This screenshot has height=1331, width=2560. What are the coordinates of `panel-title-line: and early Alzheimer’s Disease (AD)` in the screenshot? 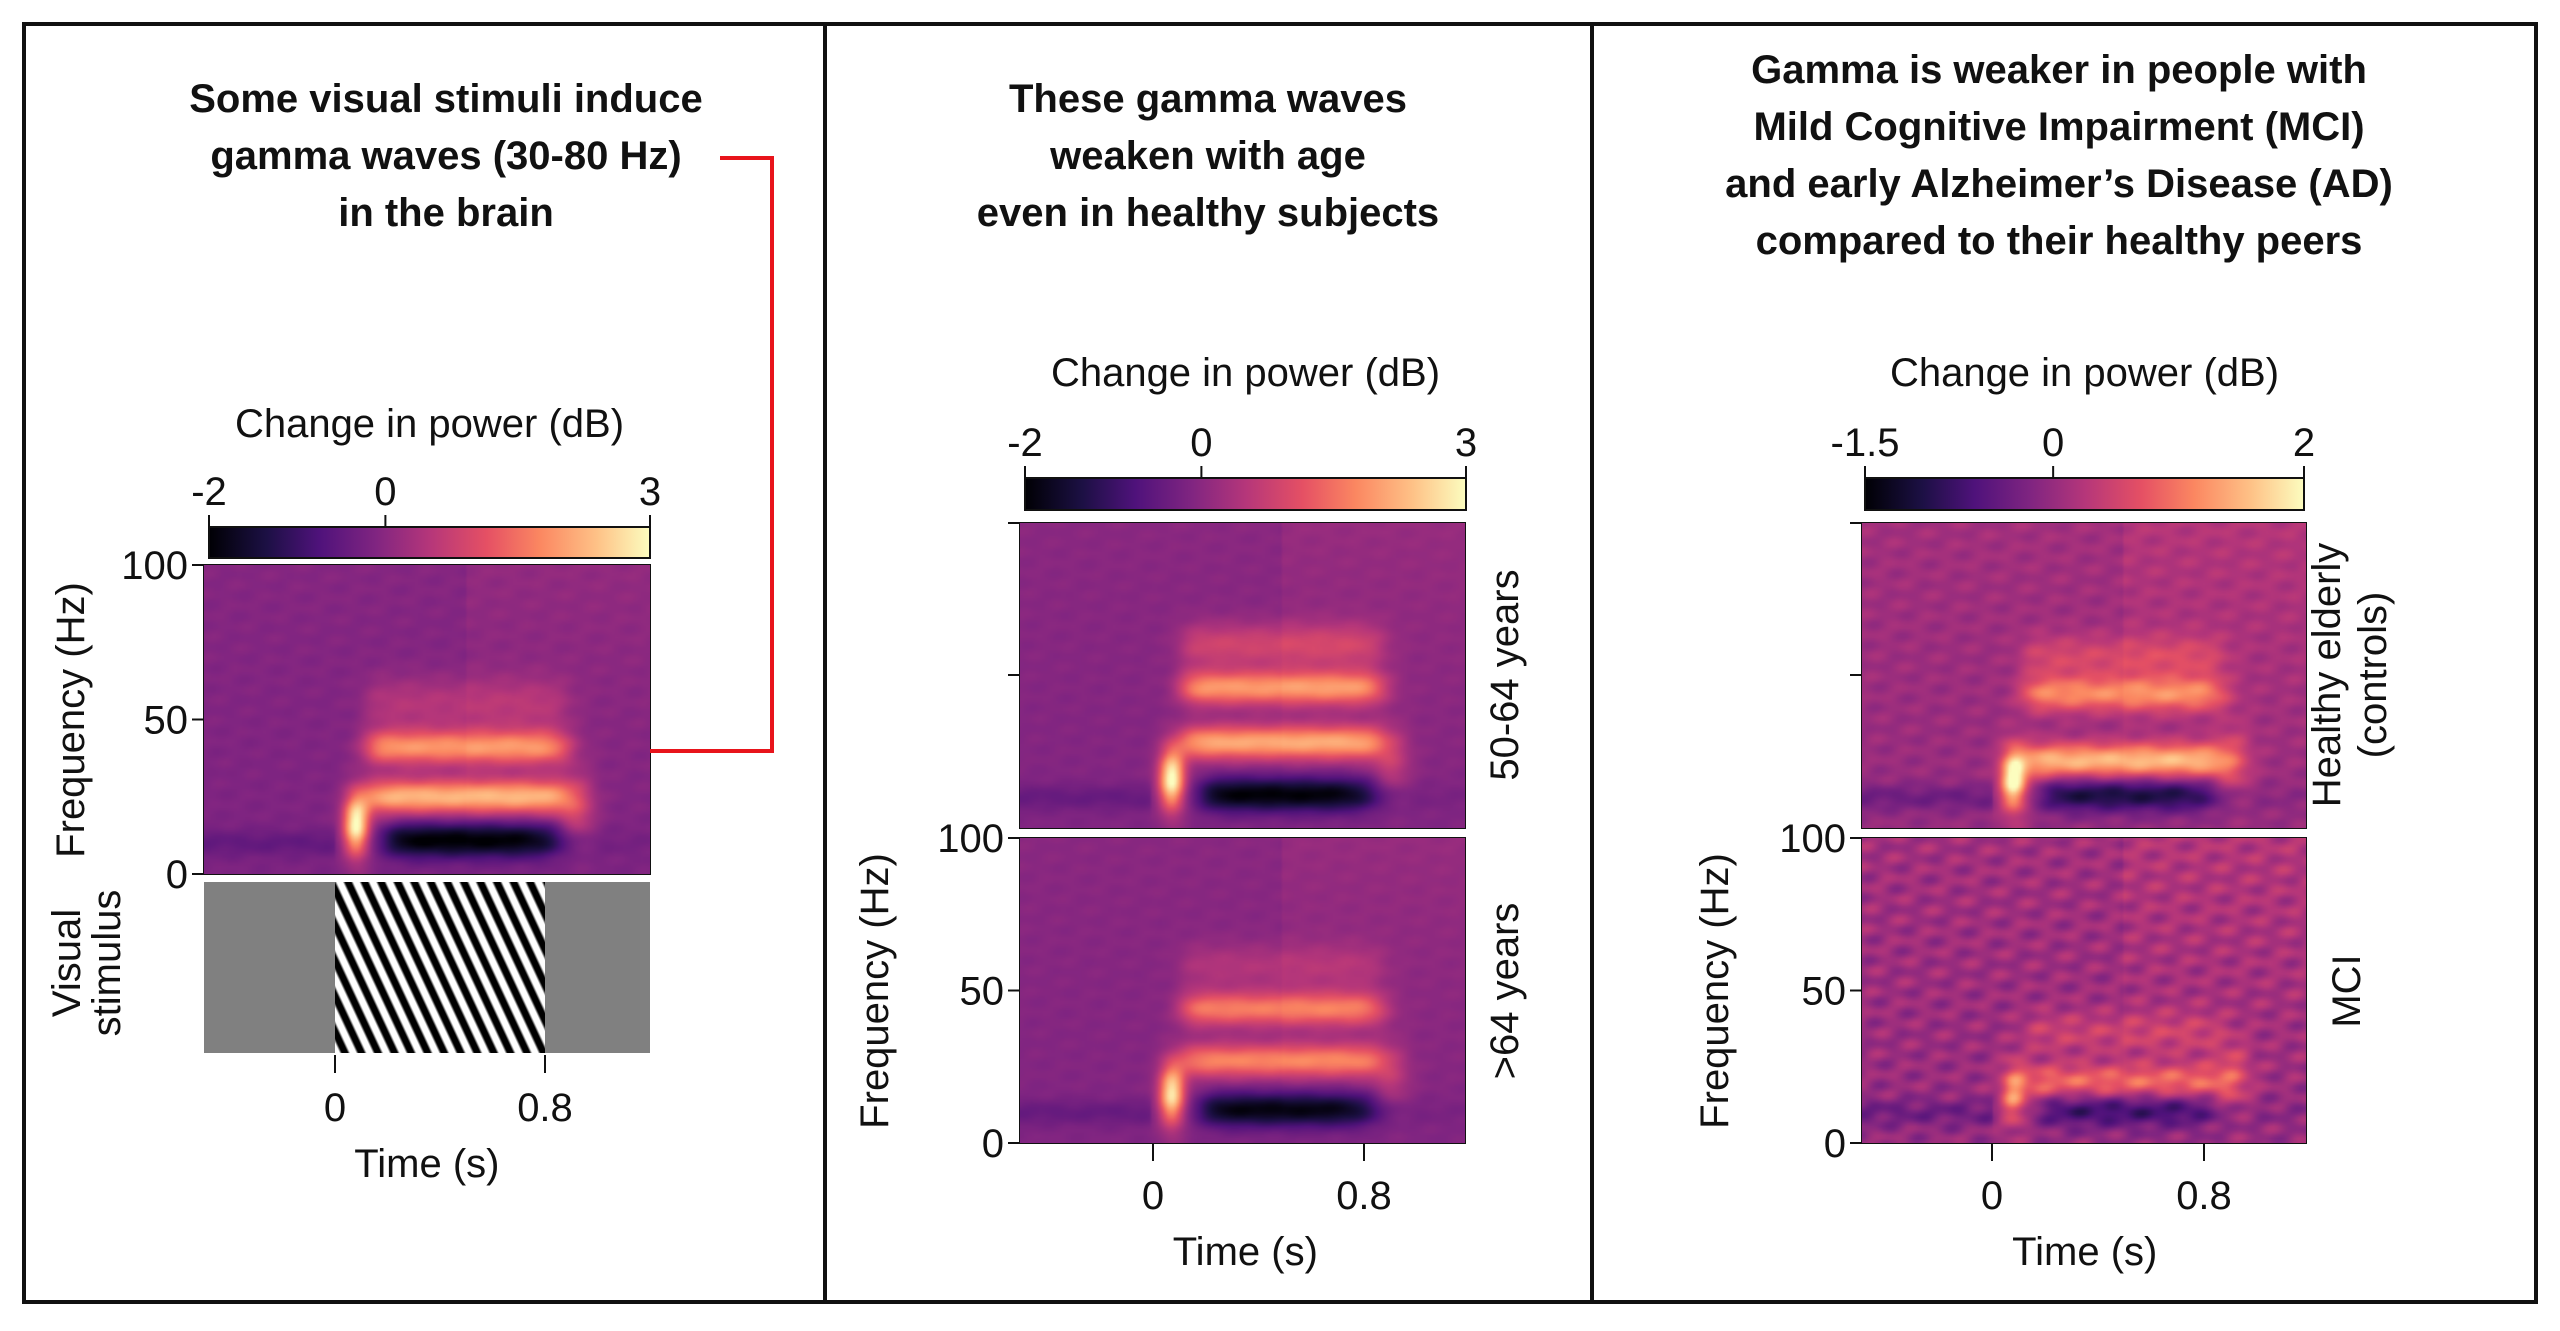 It's located at (2059, 184).